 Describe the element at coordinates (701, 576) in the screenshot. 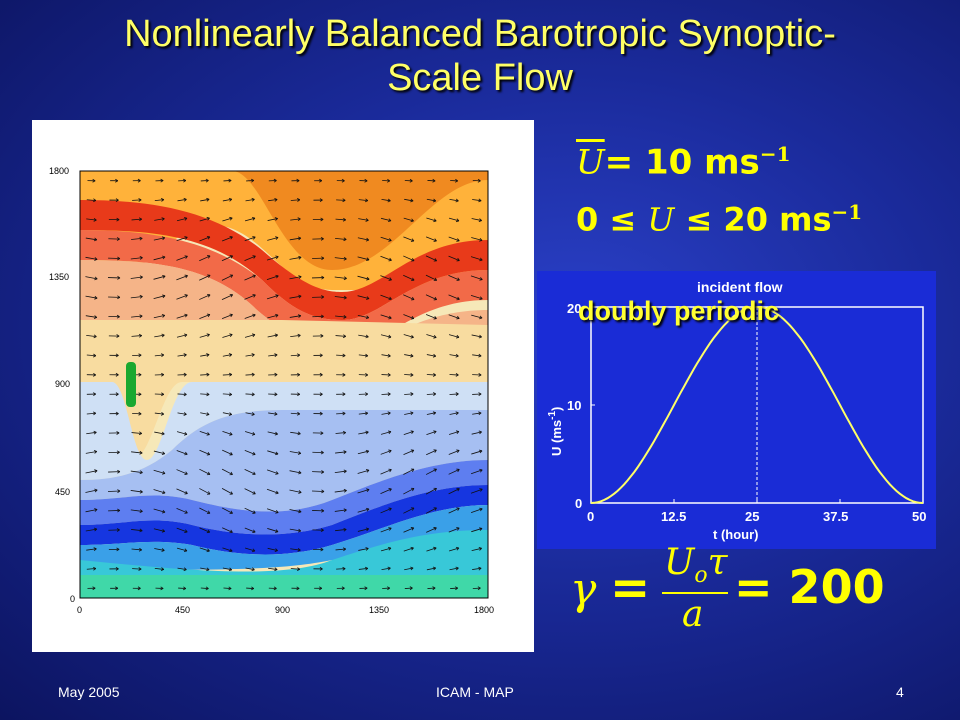

I see `gamma-num-sub: o` at that location.